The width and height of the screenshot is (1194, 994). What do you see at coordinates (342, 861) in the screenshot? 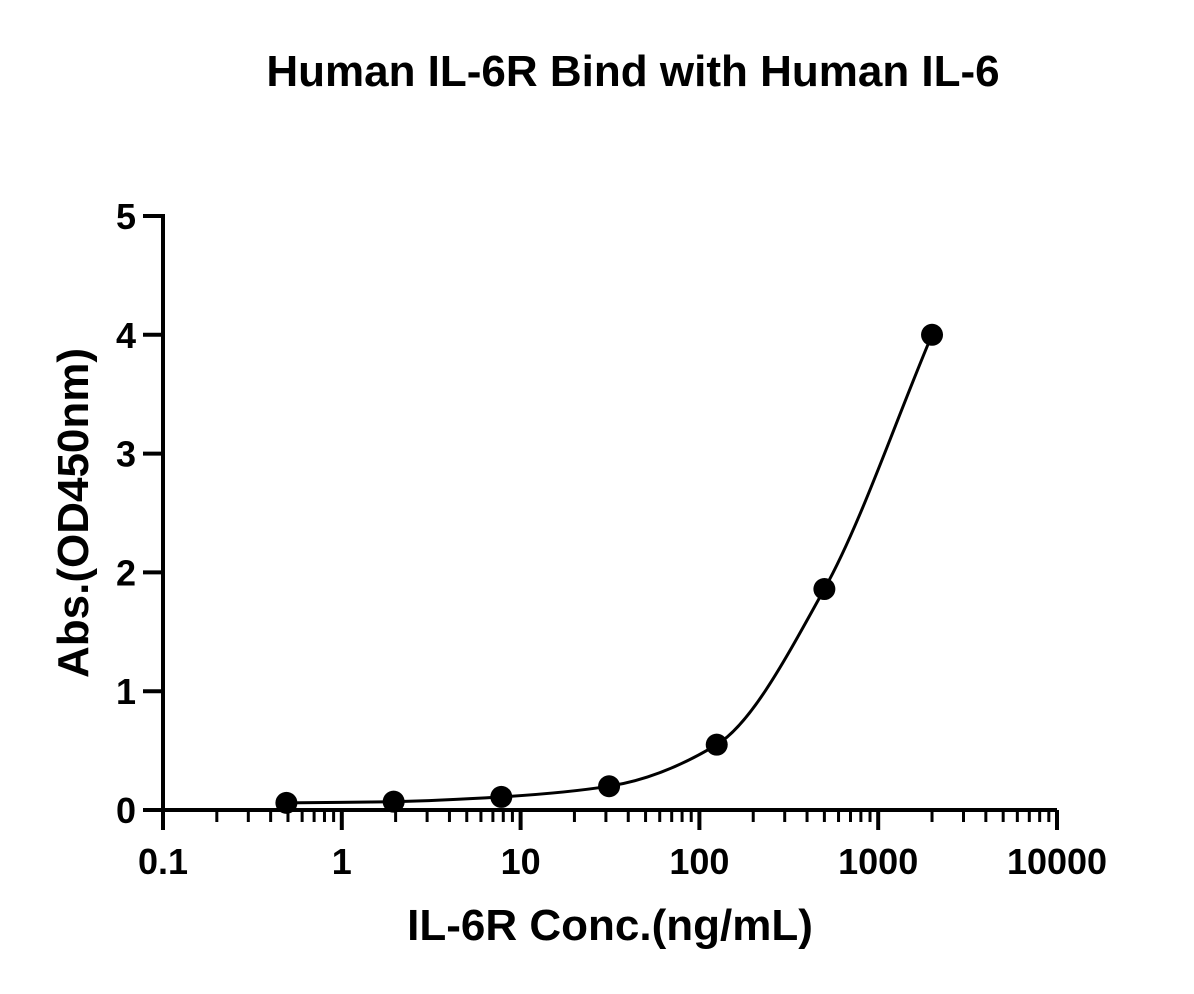
I see `x-tick-label: 1` at bounding box center [342, 861].